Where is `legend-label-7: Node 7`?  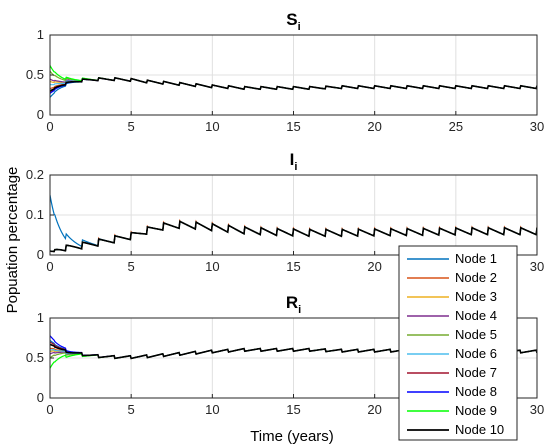
legend-label-7: Node 7 is located at coordinates (476, 372).